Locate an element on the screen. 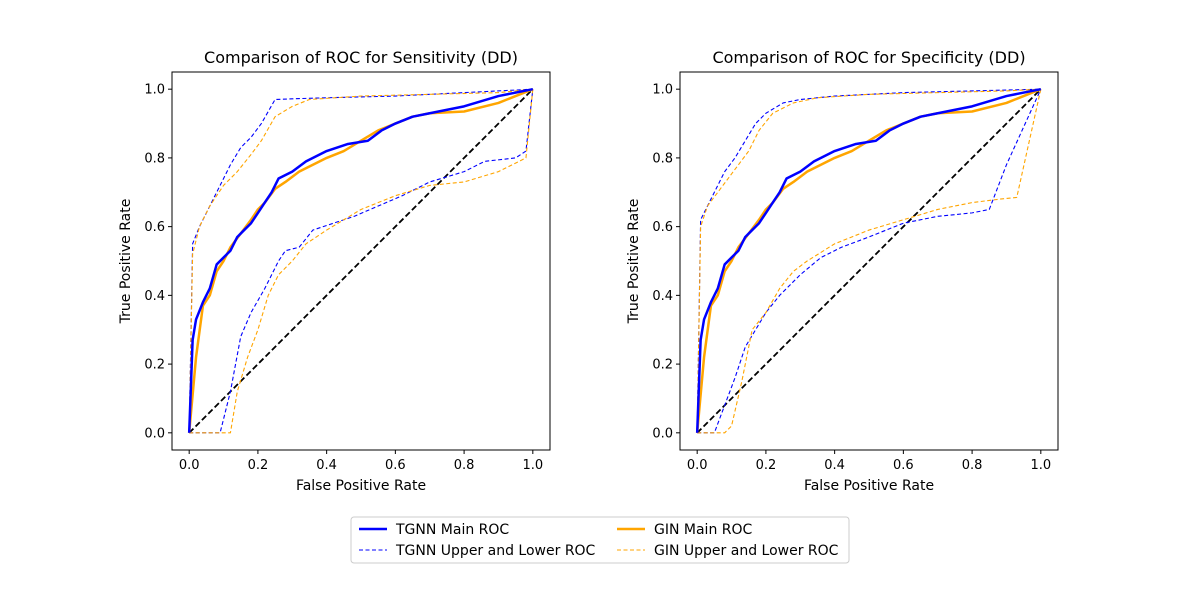  chart-title: Comparison of ROC for Sensitivity (DD) is located at coordinates (361, 57).